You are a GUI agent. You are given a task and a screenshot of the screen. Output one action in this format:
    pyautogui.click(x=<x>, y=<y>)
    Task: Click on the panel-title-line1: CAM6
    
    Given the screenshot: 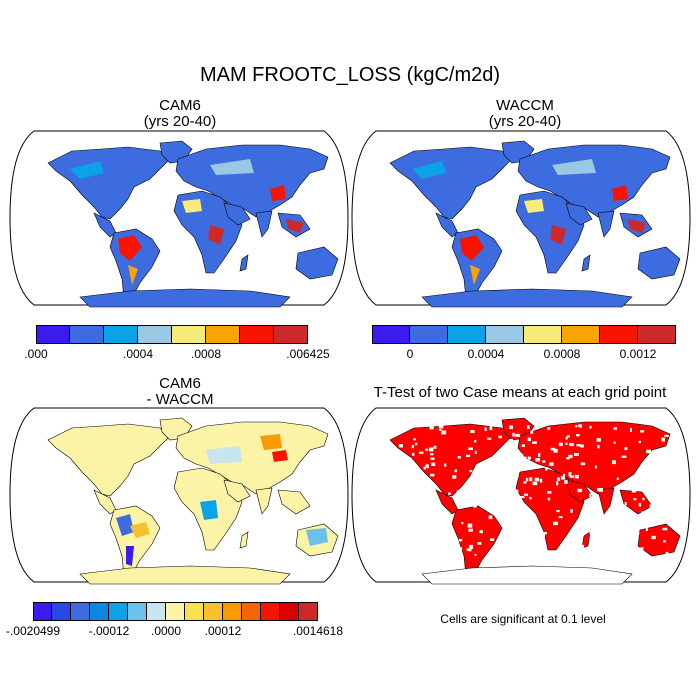 What is the action you would take?
    pyautogui.click(x=180, y=383)
    